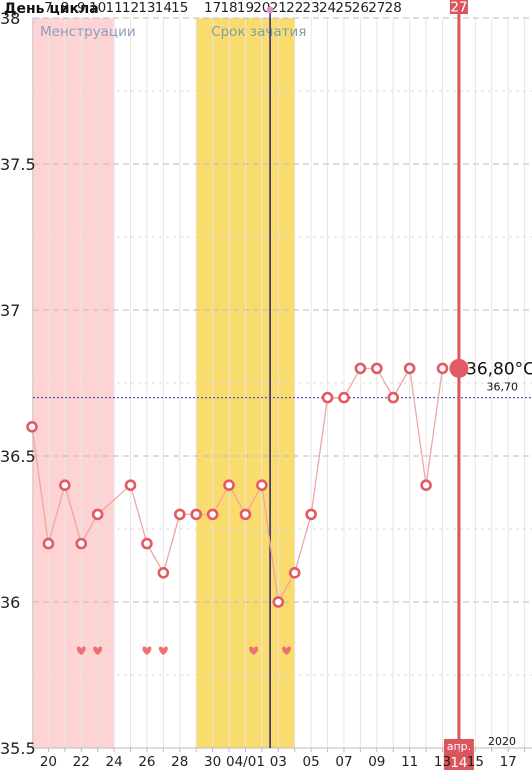 This screenshot has width=532, height=770. I want to click on cycle-day-label: 12, so click(130, 8).